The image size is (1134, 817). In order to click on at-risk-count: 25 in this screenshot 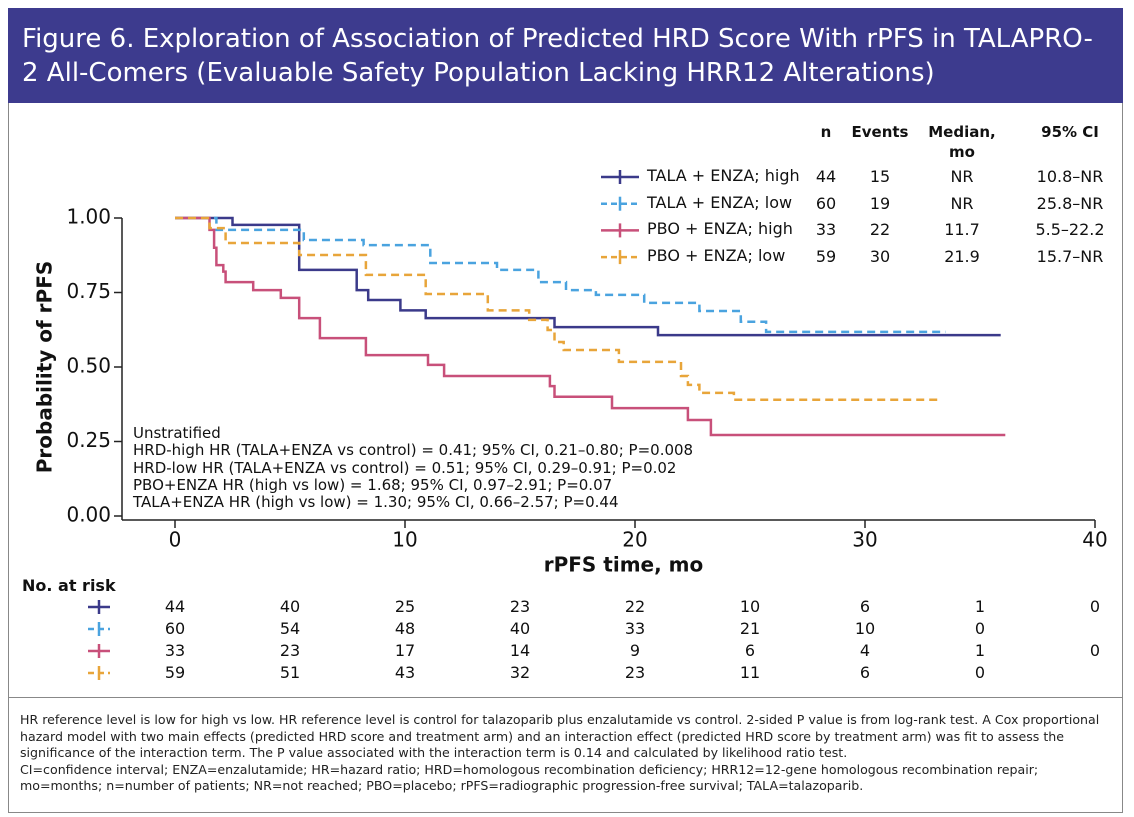, I will do `click(405, 606)`.